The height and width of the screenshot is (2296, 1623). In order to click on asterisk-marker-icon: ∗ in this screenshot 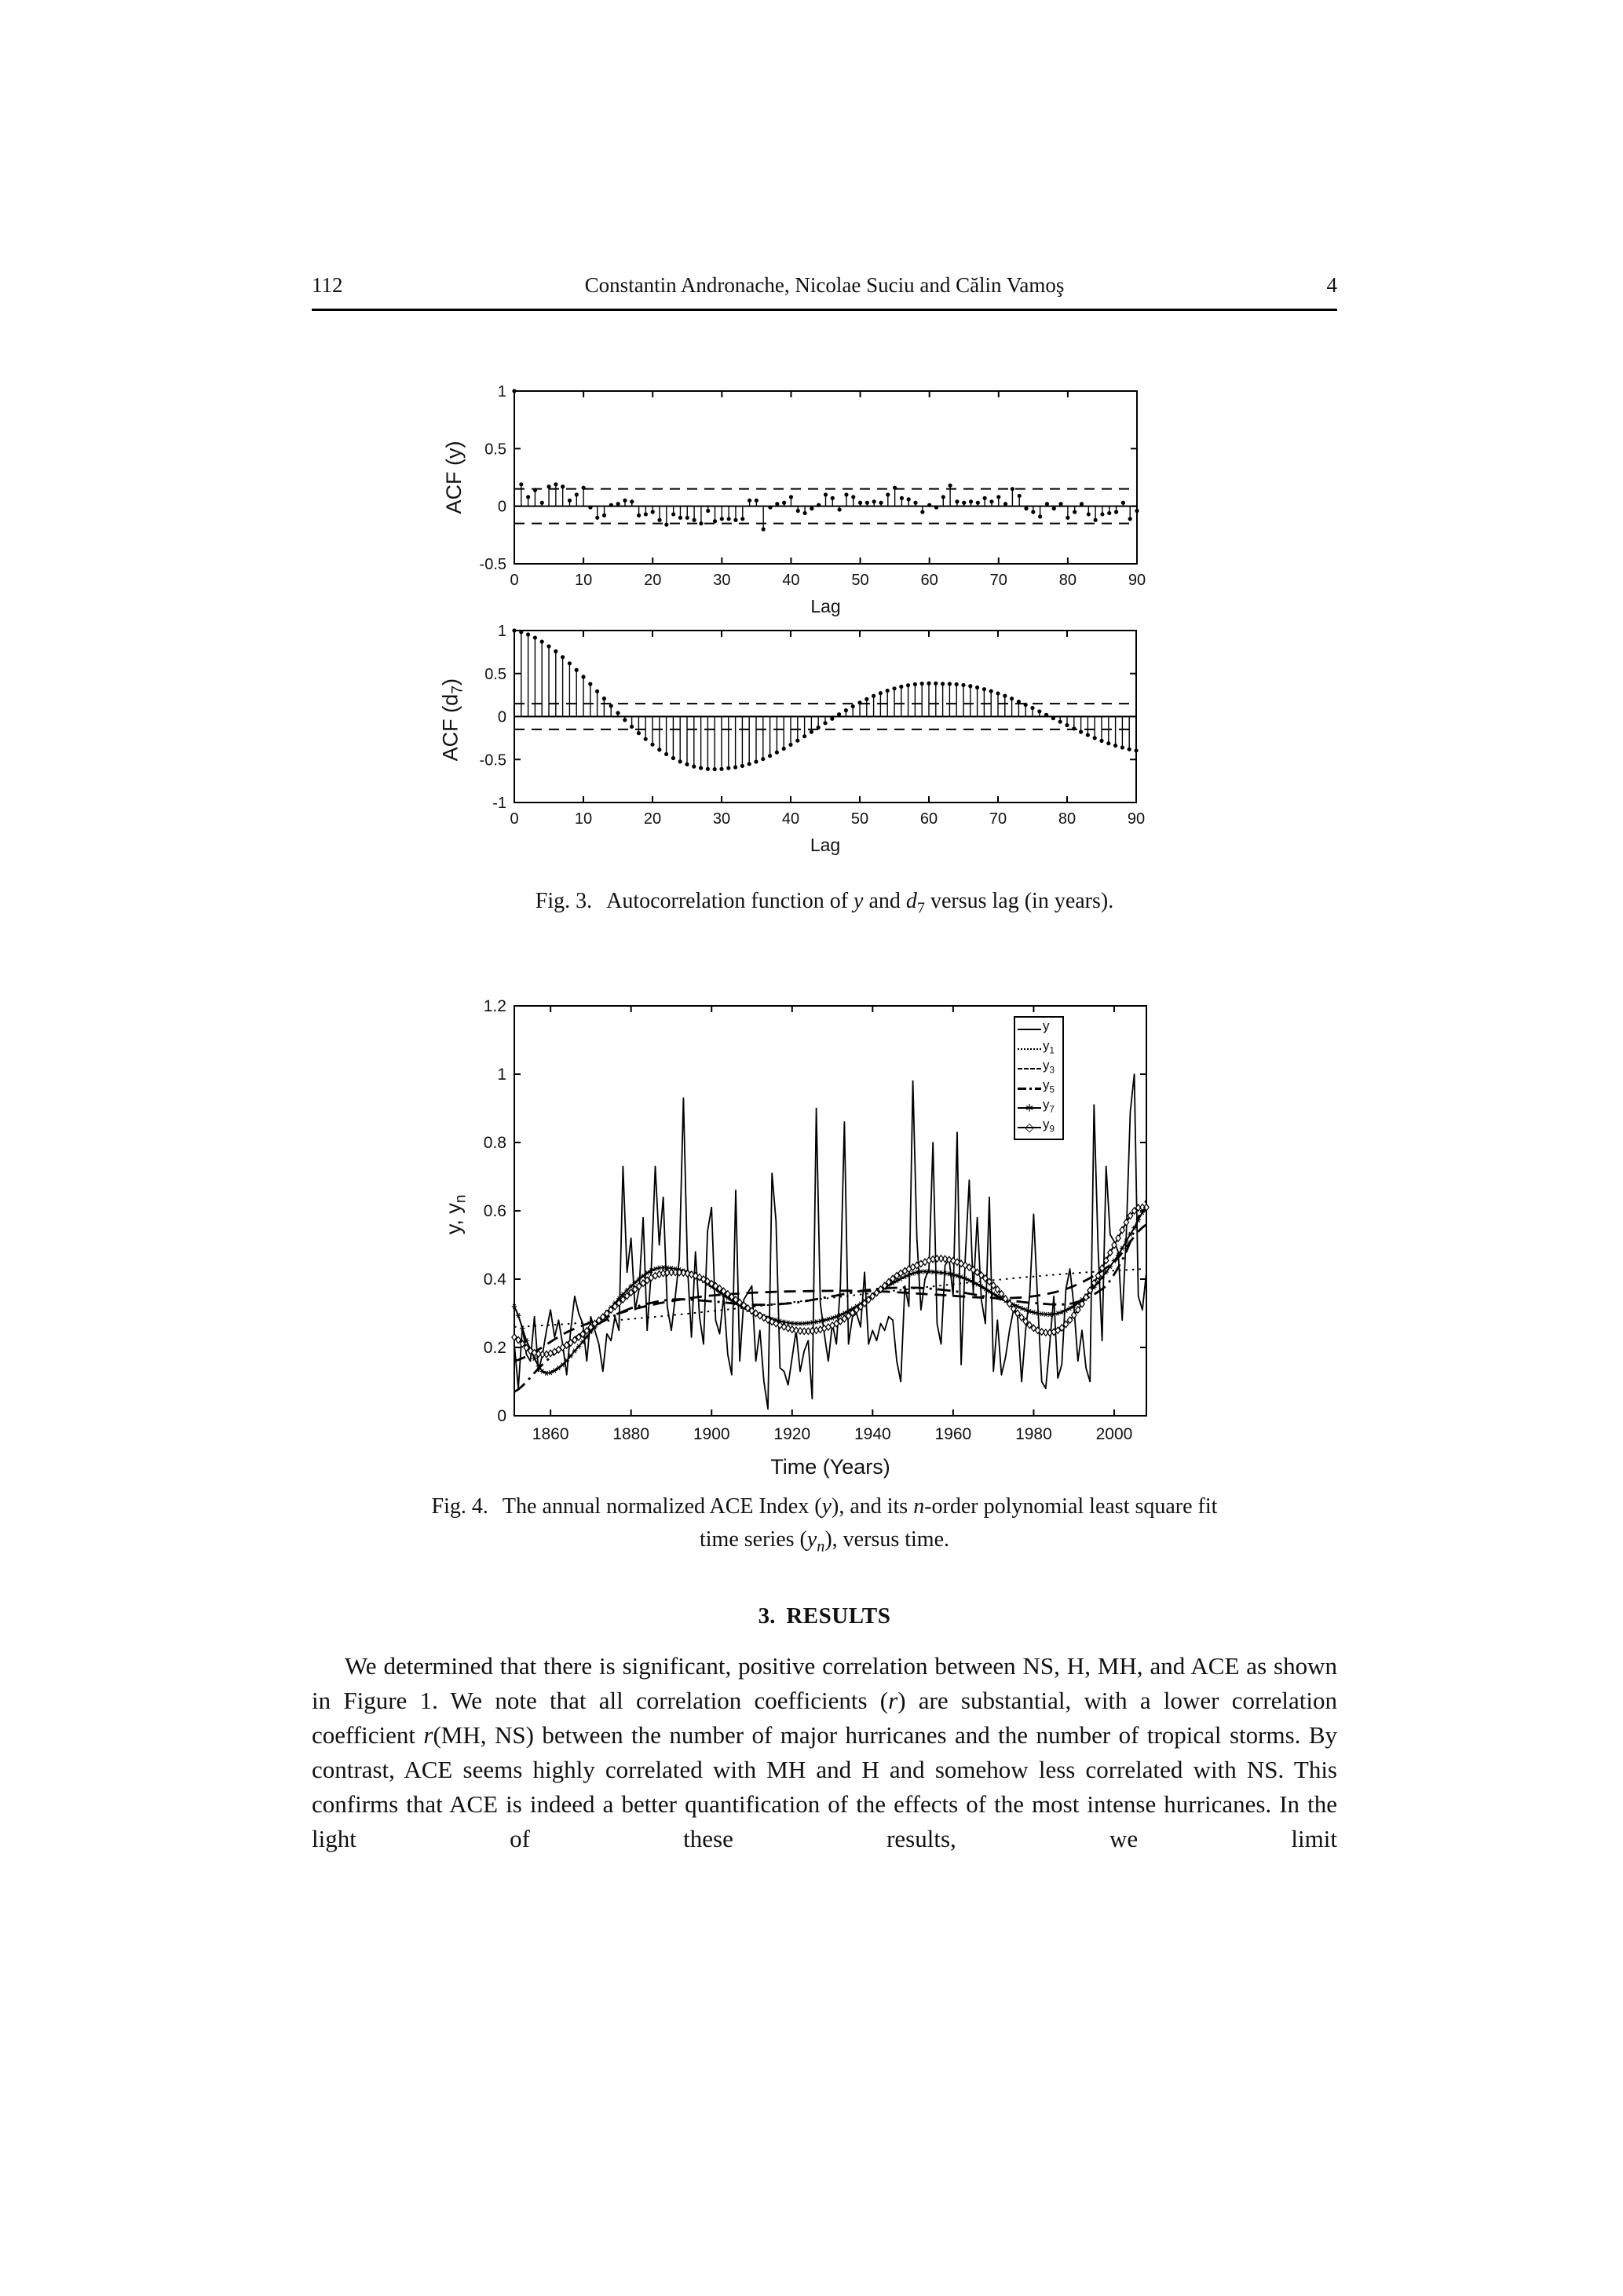, I will do `click(1029, 1108)`.